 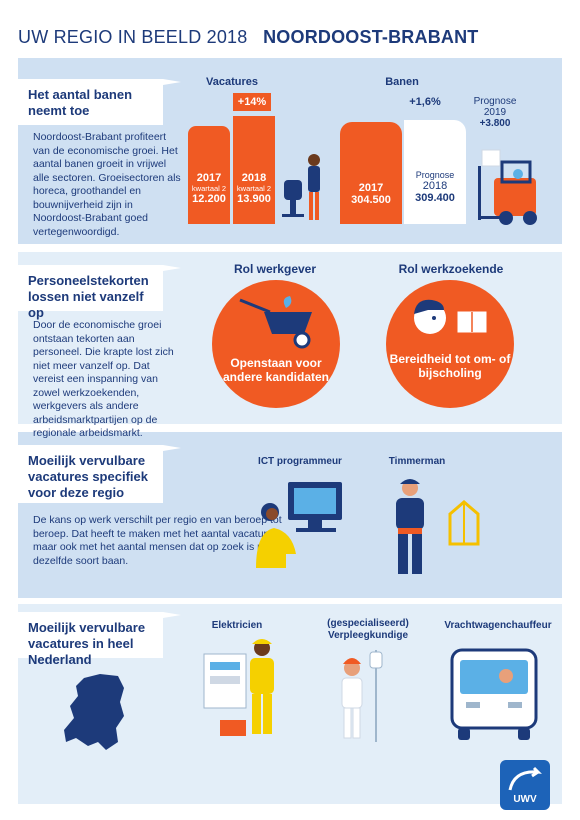 What do you see at coordinates (371, 173) in the screenshot?
I see `banen-2017-bar: 2017 304.500` at bounding box center [371, 173].